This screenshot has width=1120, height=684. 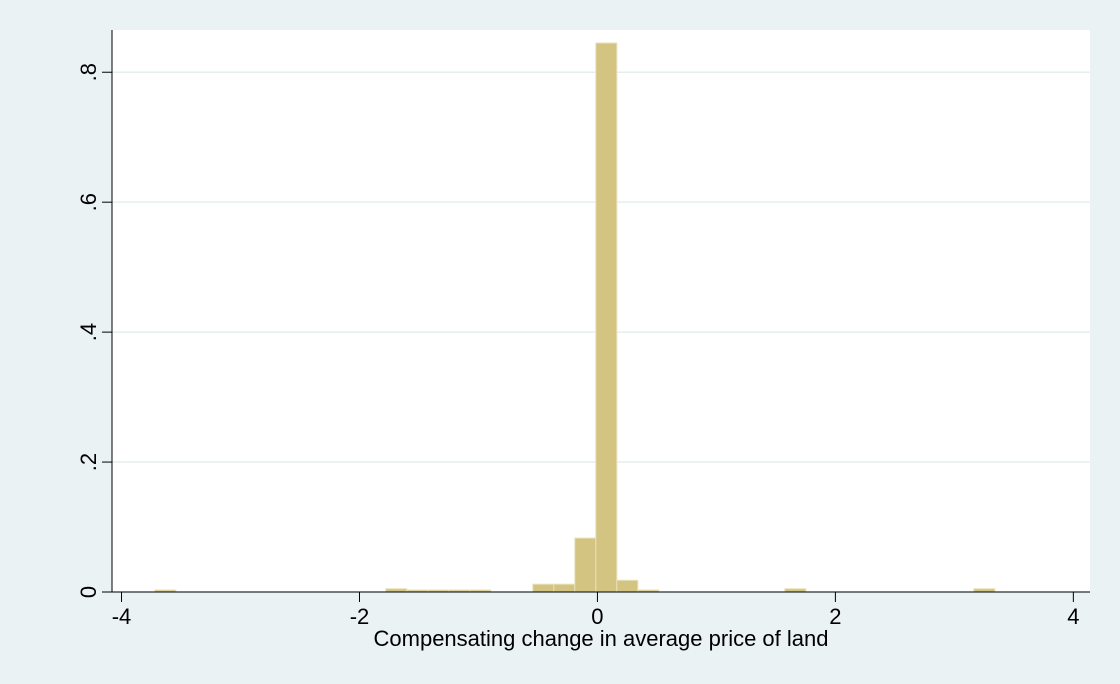 I want to click on y-tick-label: .2, so click(x=88, y=462).